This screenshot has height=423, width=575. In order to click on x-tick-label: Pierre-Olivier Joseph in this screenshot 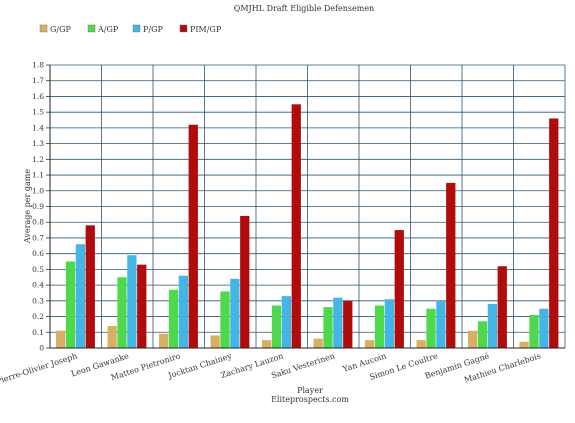, I will do `click(39, 368)`.